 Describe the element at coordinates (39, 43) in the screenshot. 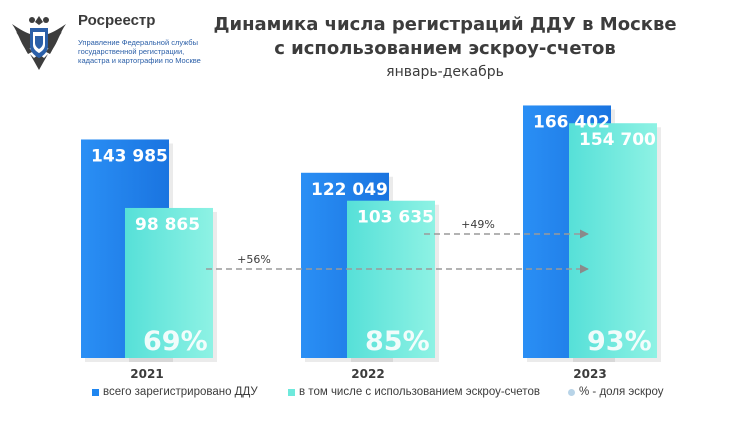

I see `eagle-emblem-icon` at that location.